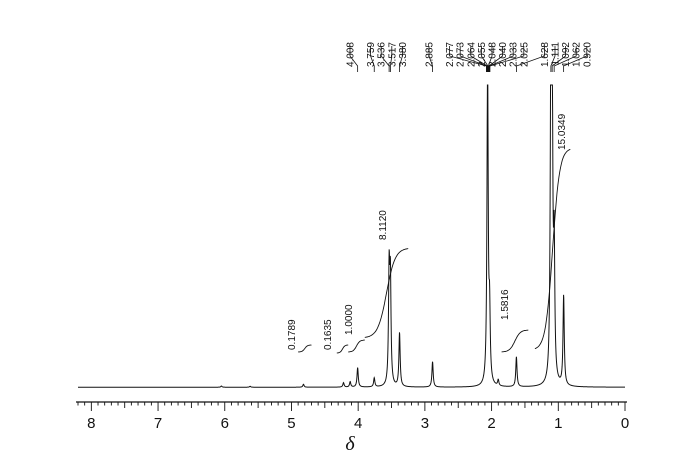 The image size is (700, 456). What do you see at coordinates (352, 416) in the screenshot?
I see `x-axis: 8 7 6 5 4 3 2 1 0` at bounding box center [352, 416].